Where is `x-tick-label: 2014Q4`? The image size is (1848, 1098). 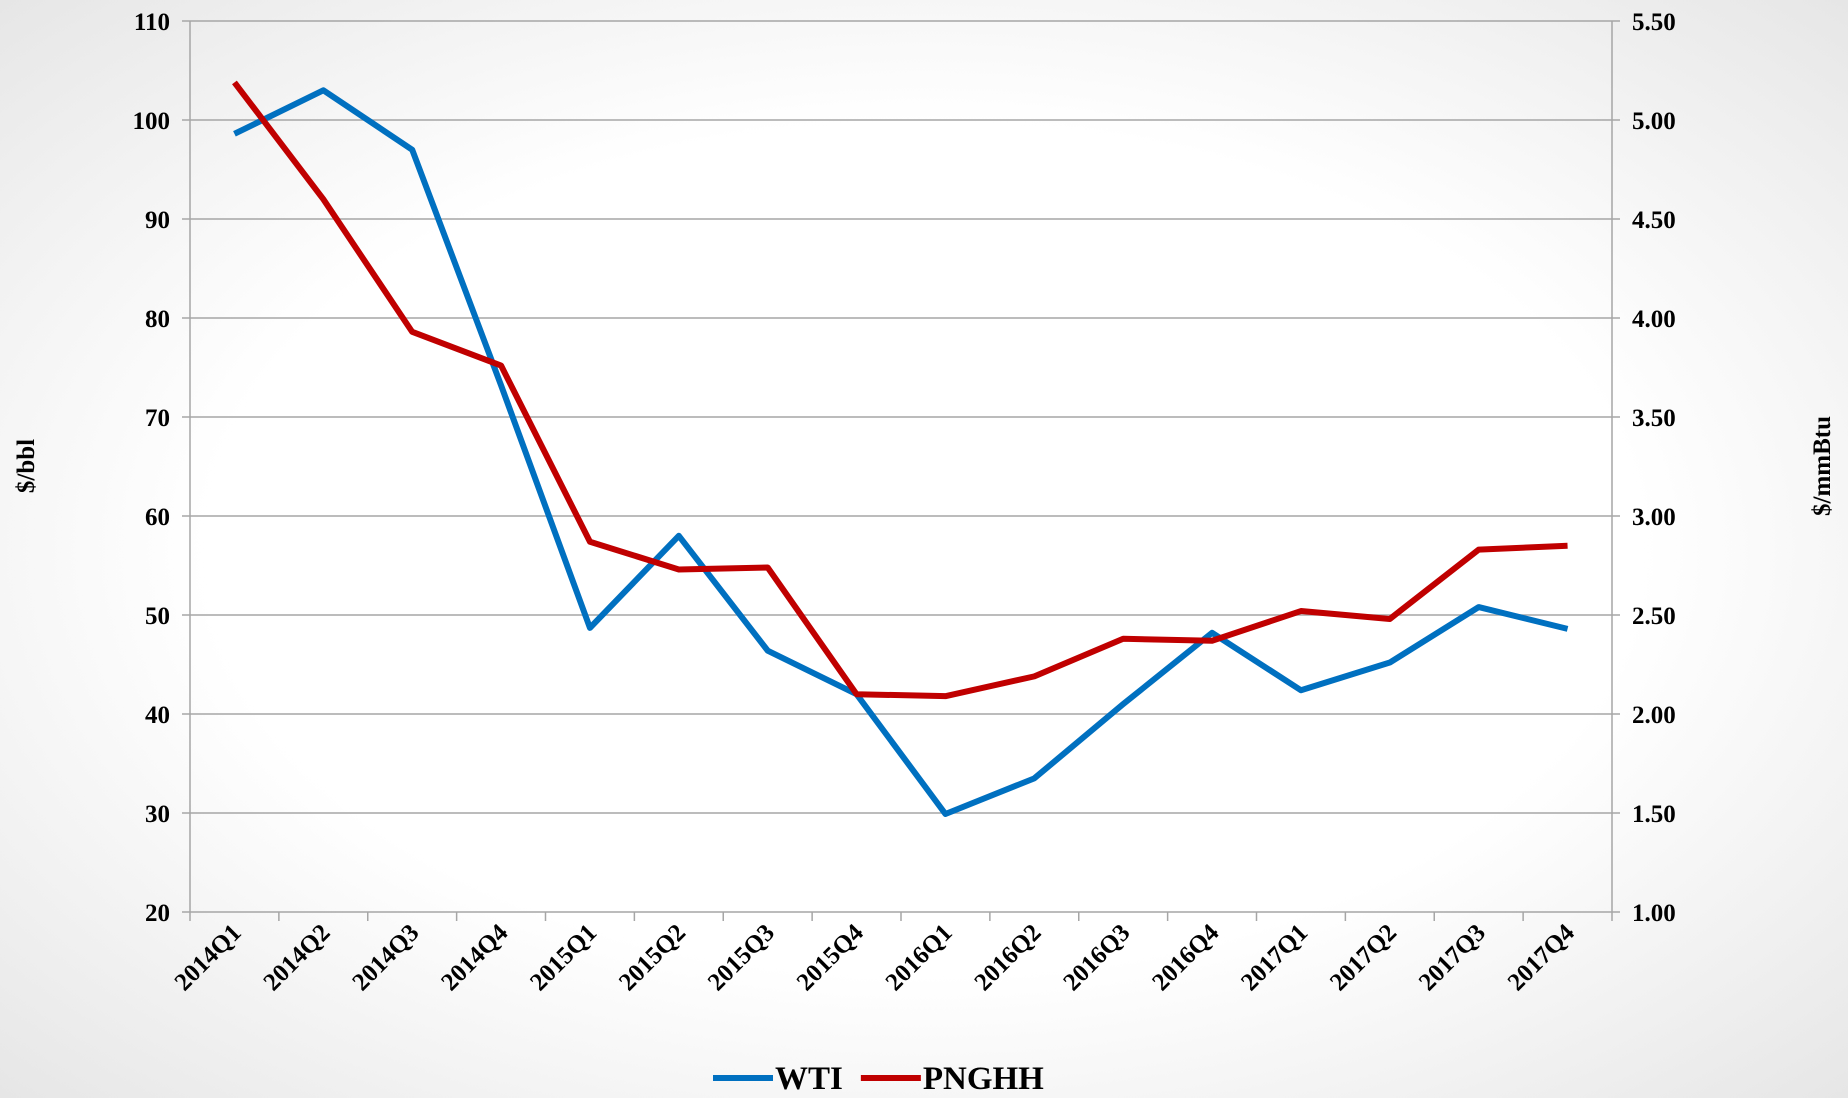 x-tick-label: 2014Q4 is located at coordinates (474, 957).